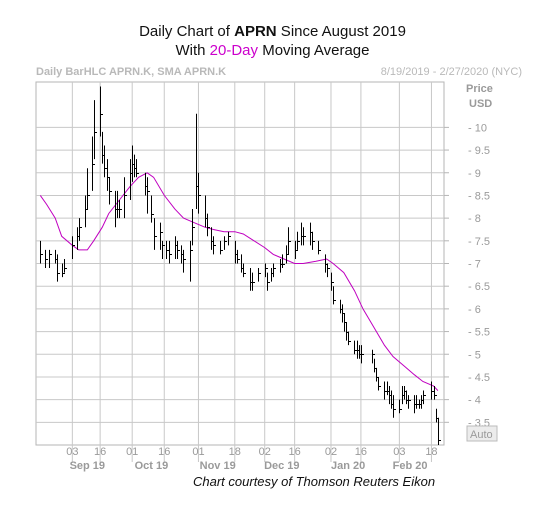  I want to click on x-month-label: Jan 20, so click(348, 466).